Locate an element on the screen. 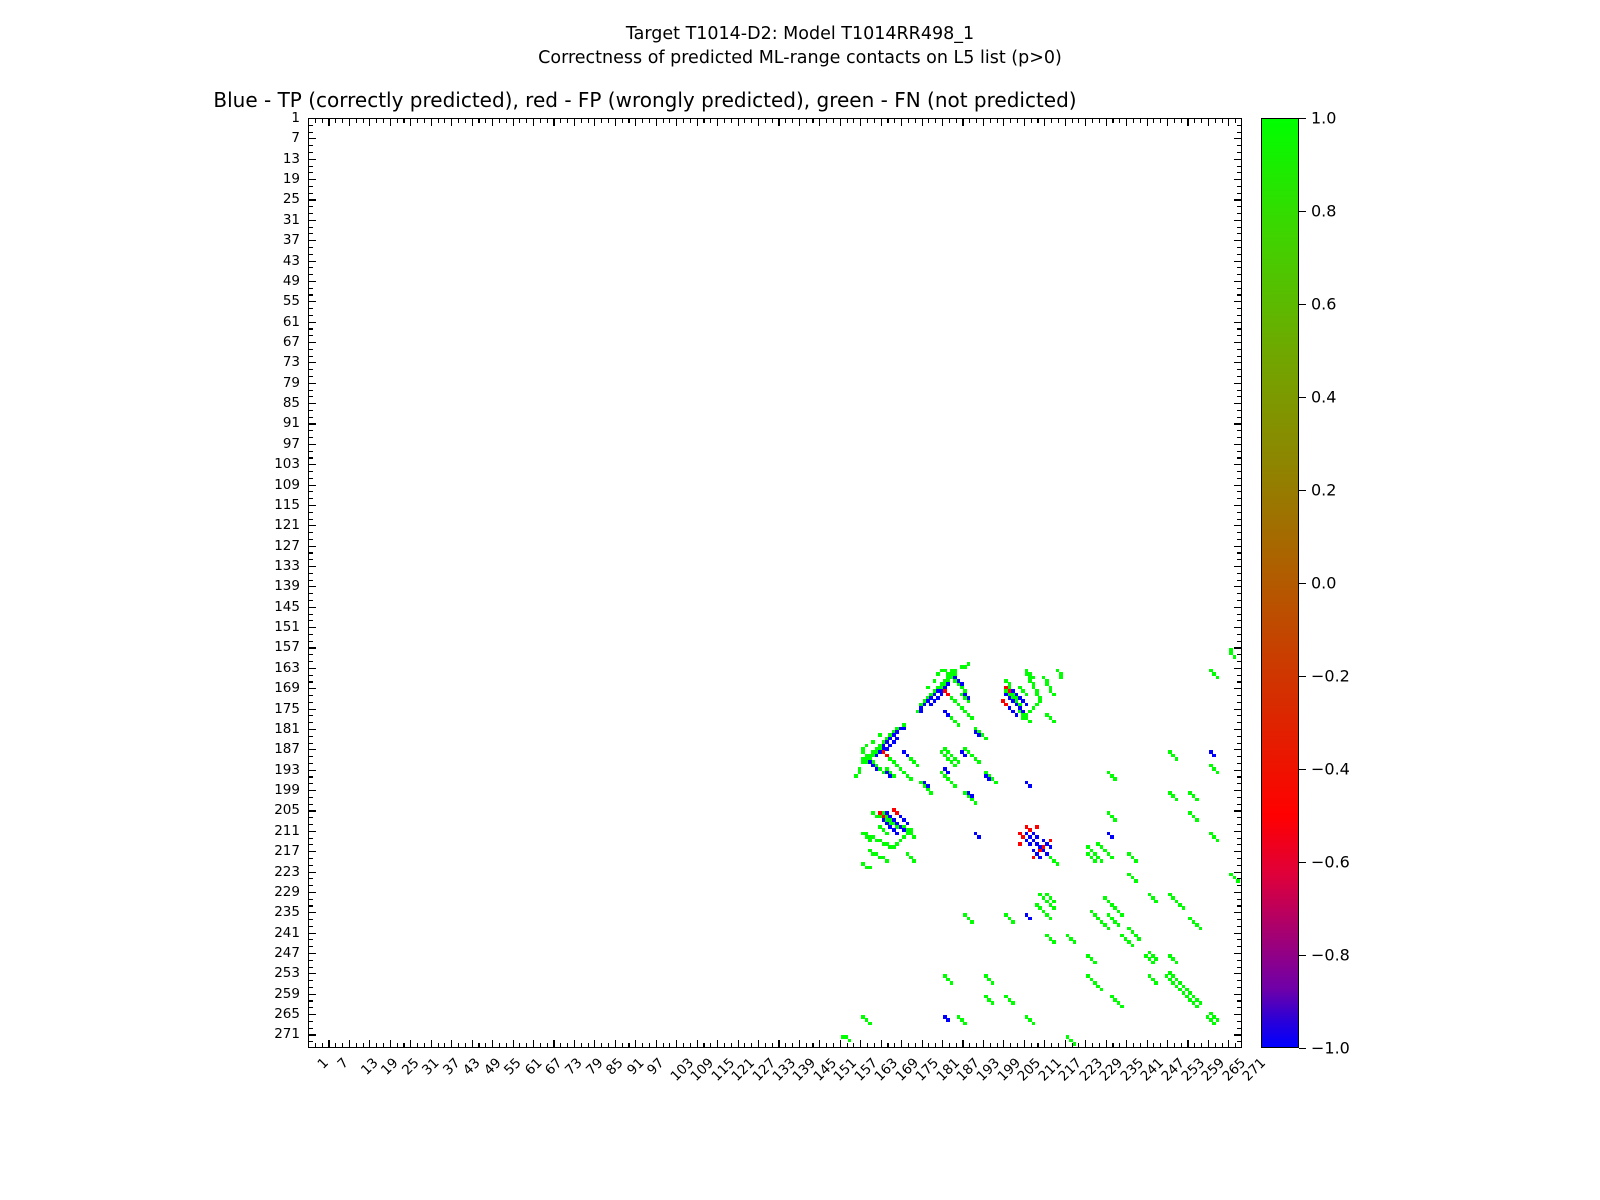  x-tick-label: 229 is located at coordinates (1111, 1070).